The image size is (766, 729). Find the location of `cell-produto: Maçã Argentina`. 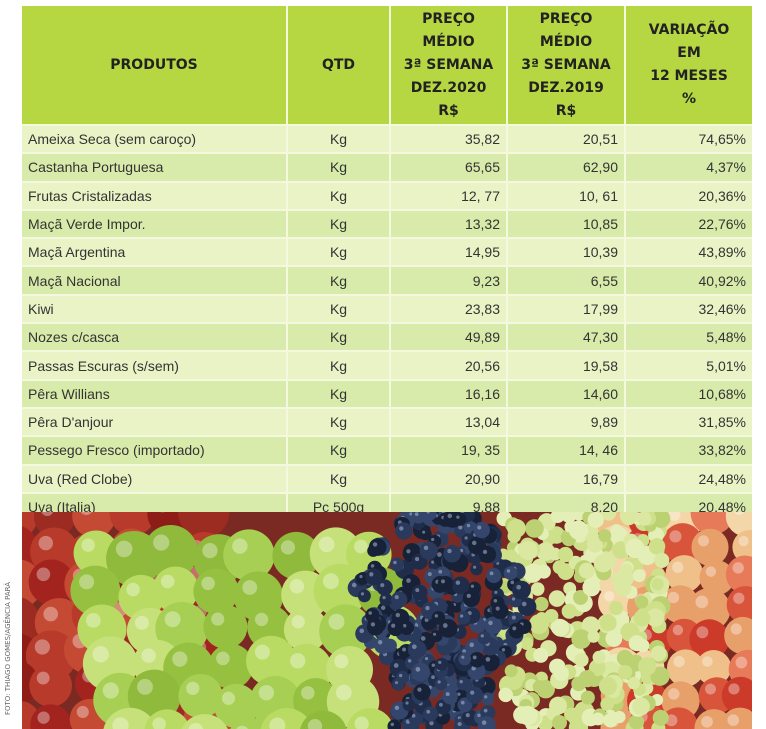

cell-produto: Maçã Argentina is located at coordinates (155, 252).